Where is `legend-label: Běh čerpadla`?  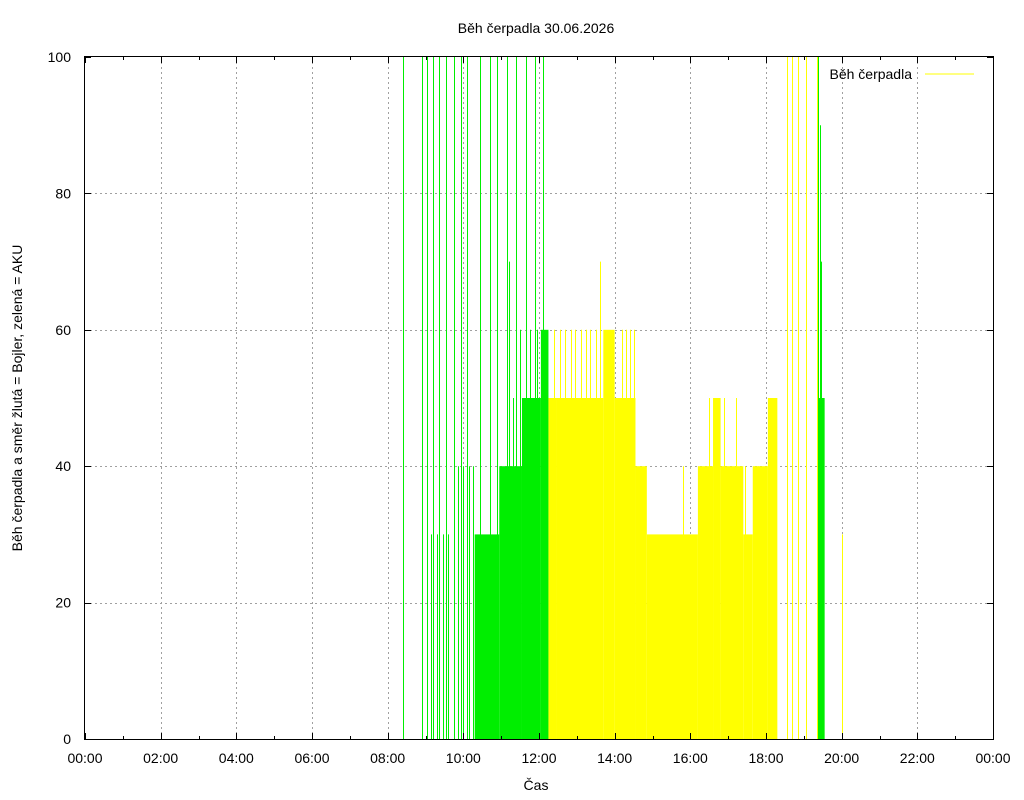 legend-label: Běh čerpadla is located at coordinates (870, 74).